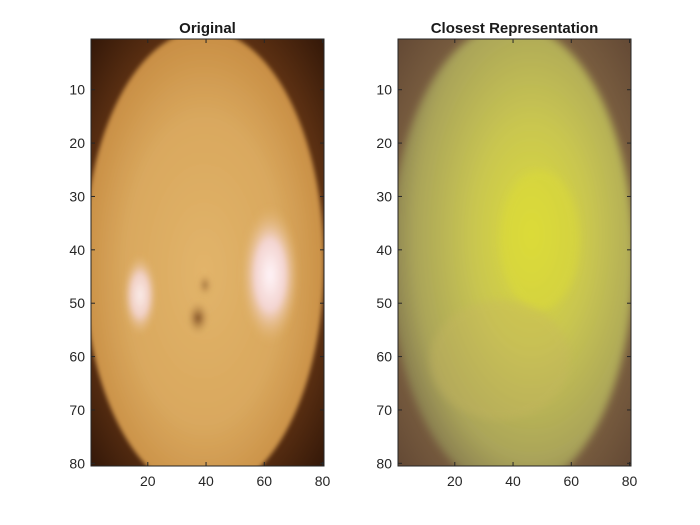  I want to click on subplot-title: Closest Representation, so click(515, 28).